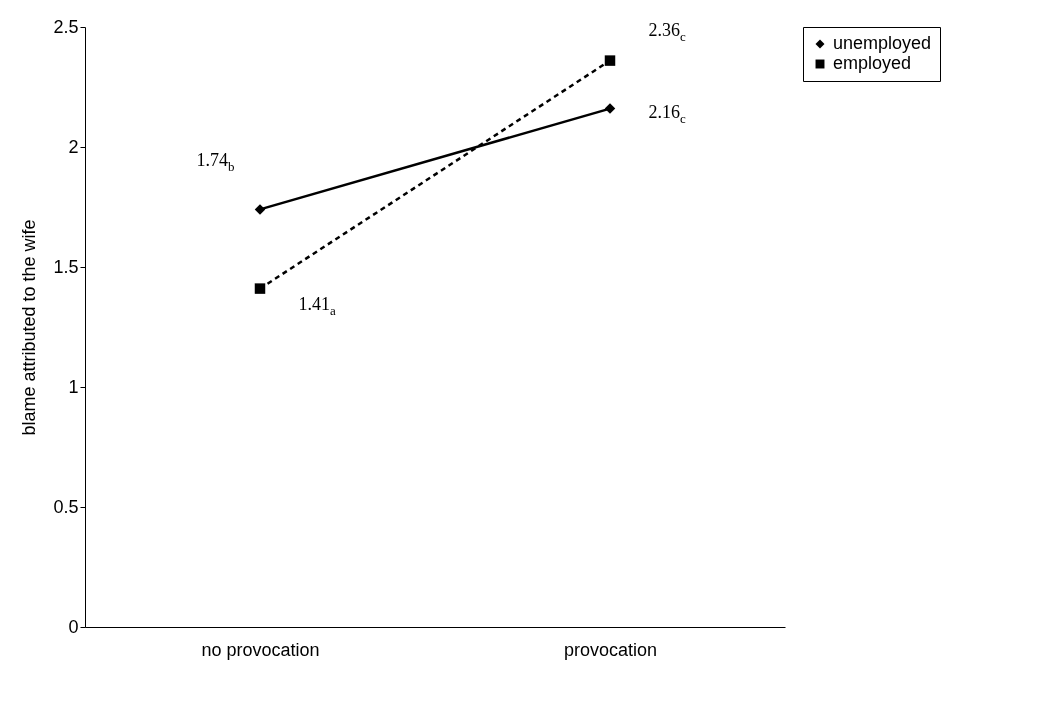  Describe the element at coordinates (66, 506) in the screenshot. I see `y-tick-label: 0.5` at that location.